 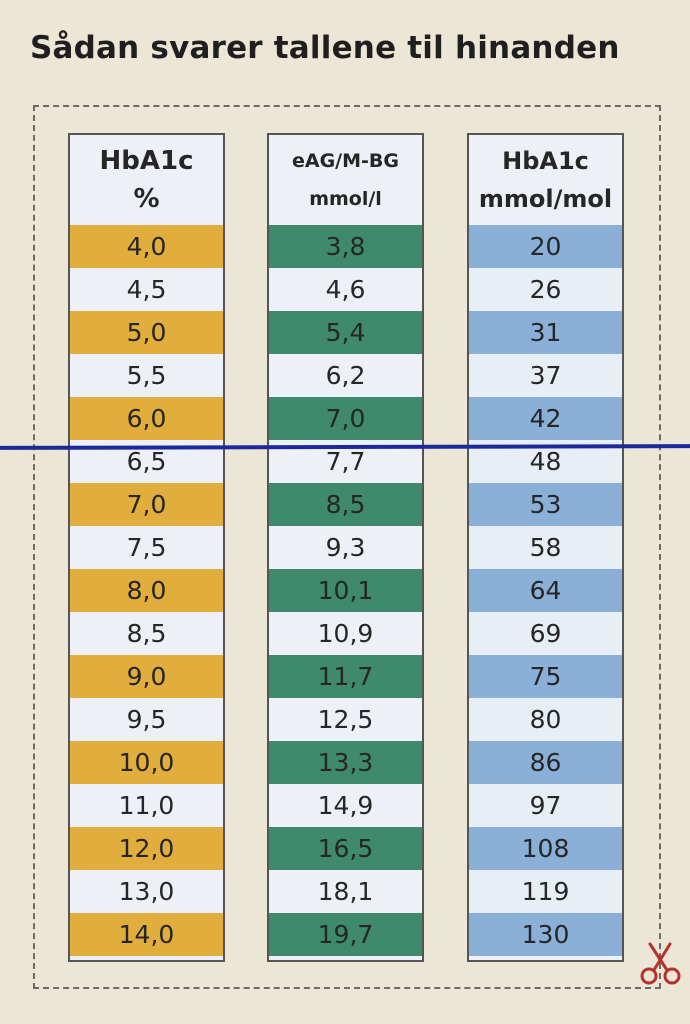 I want to click on table-cell: 4,6, so click(x=345, y=289).